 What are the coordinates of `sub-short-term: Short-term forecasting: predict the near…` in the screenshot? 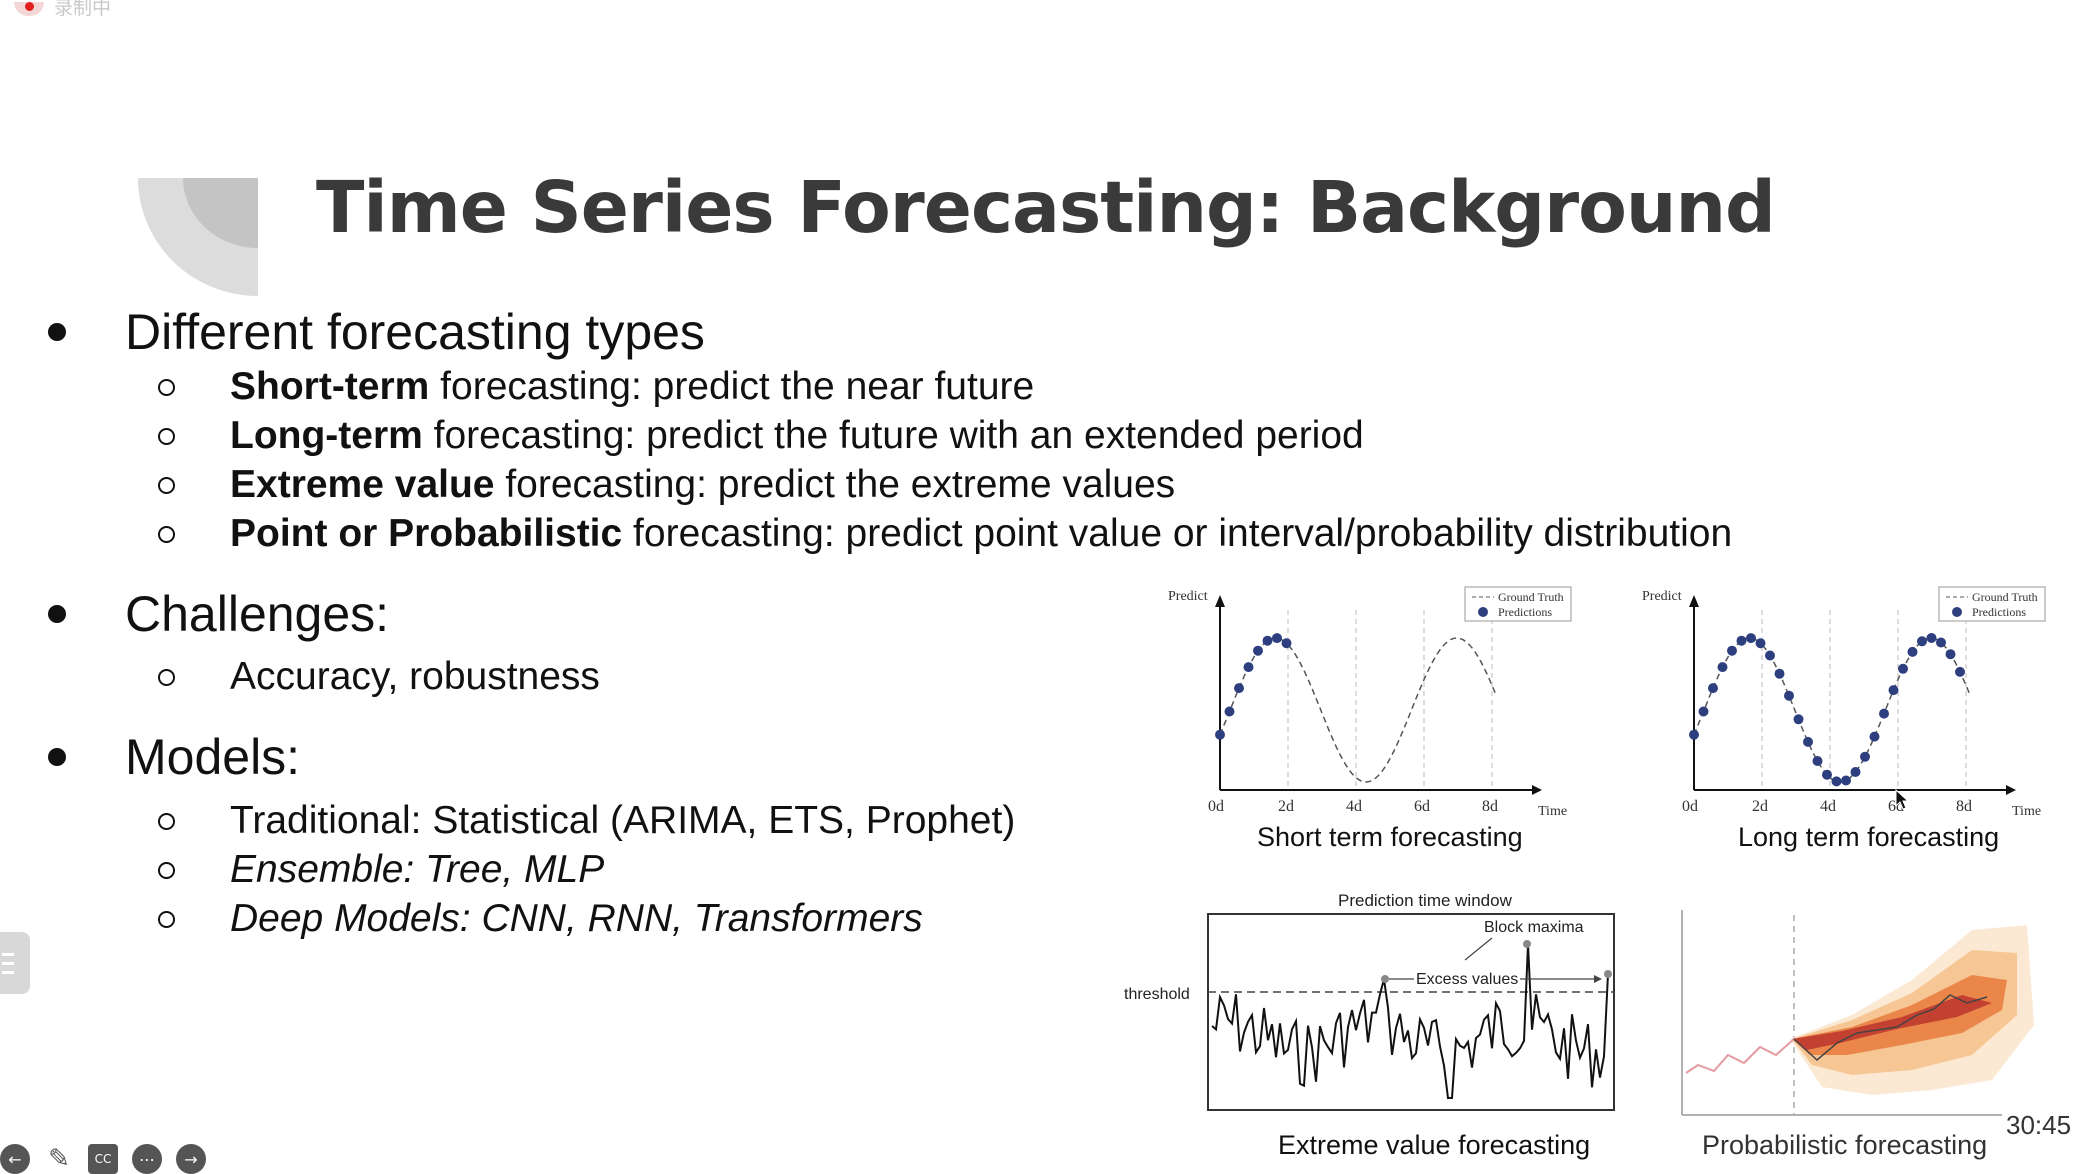 It's located at (596, 387).